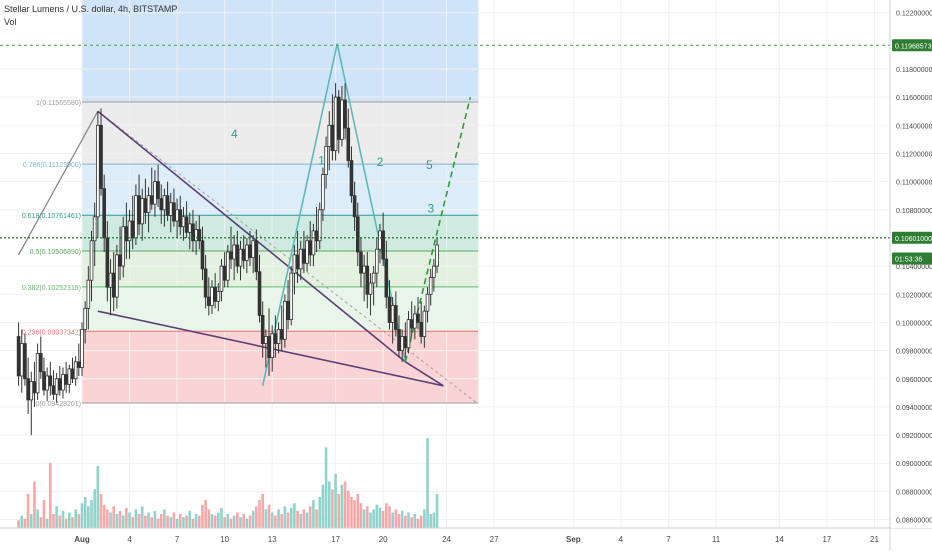 Image resolution: width=932 pixels, height=555 pixels. I want to click on y-tick-label: 0.12200000, so click(914, 14).